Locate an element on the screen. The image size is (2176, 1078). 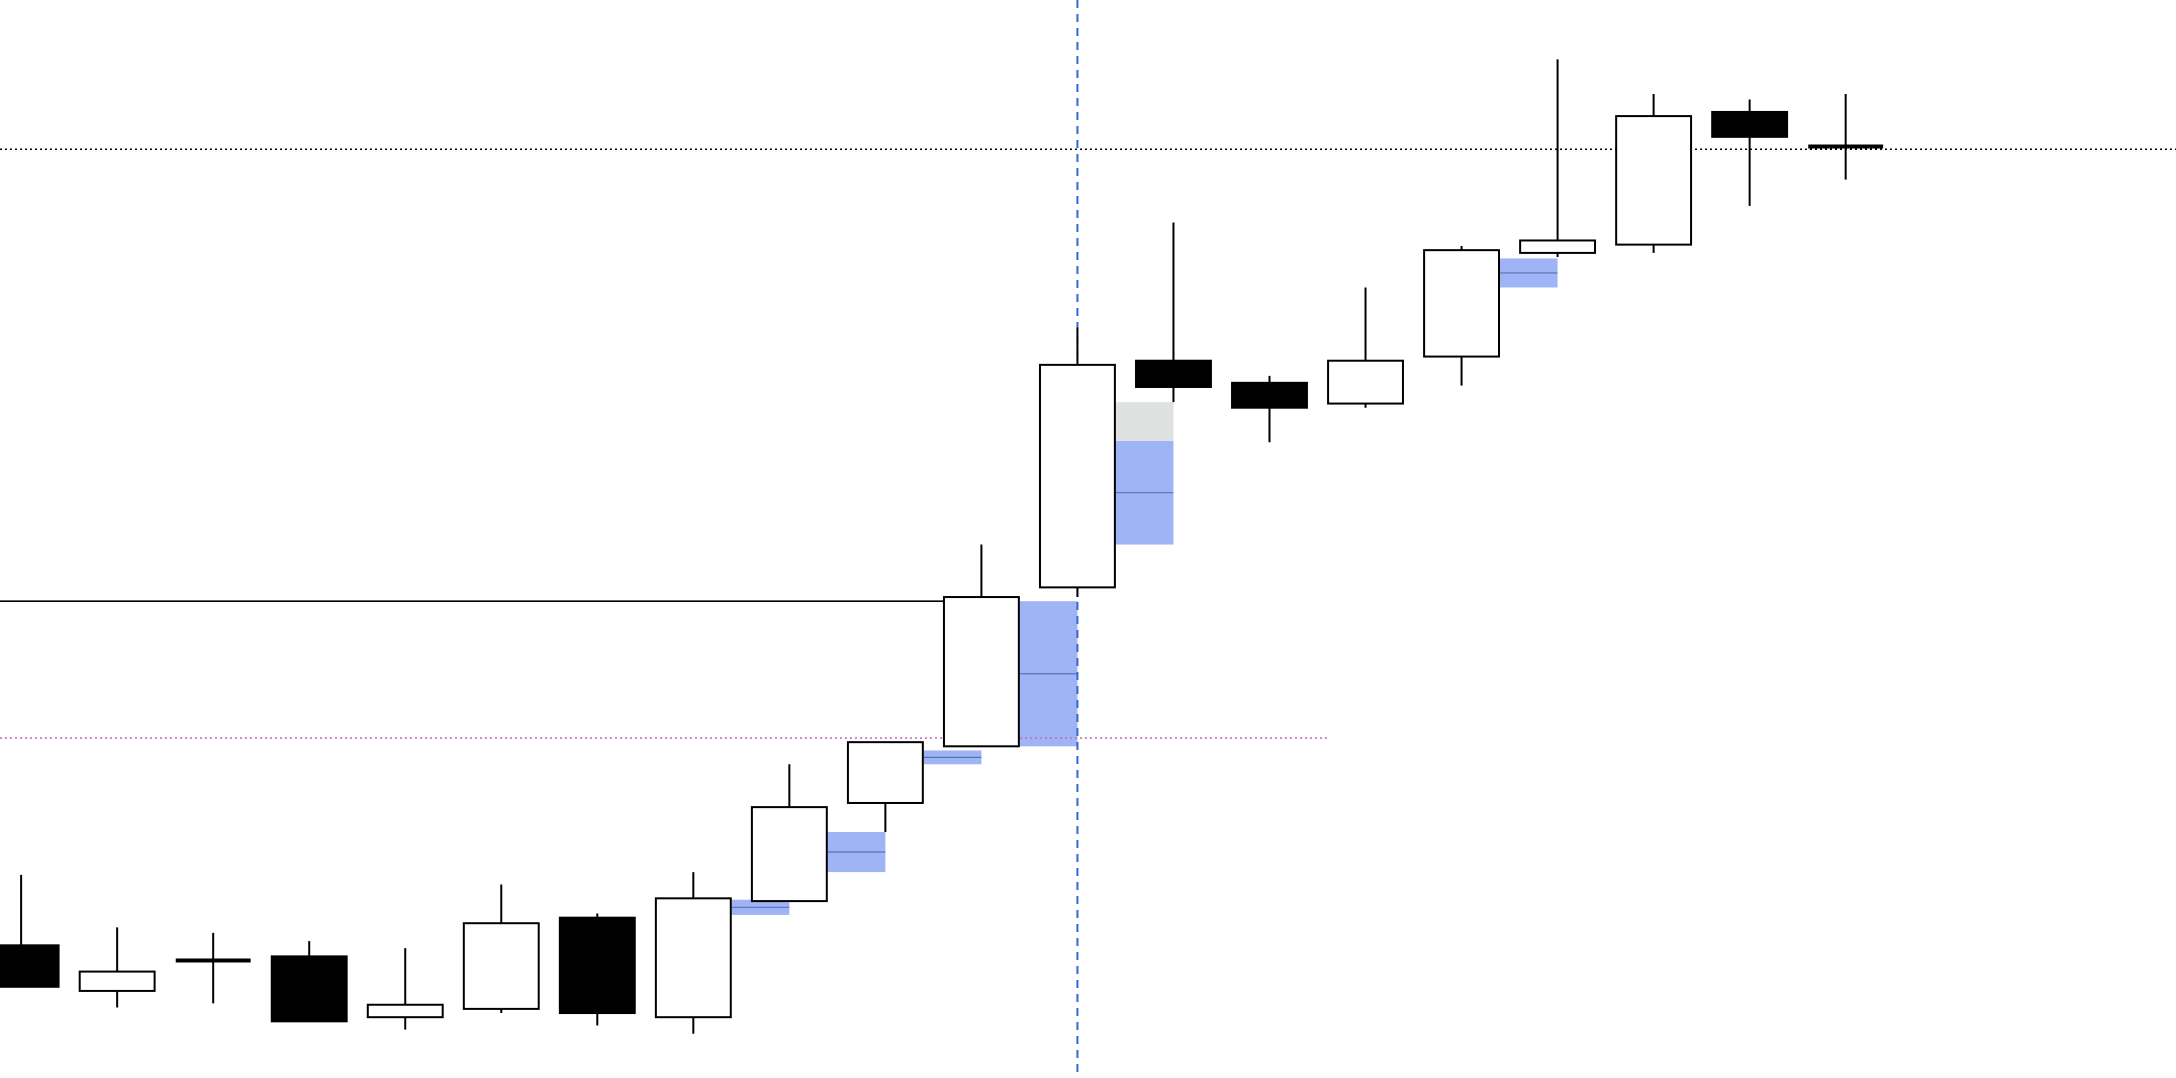
zone is located at coordinates (1144, 421).